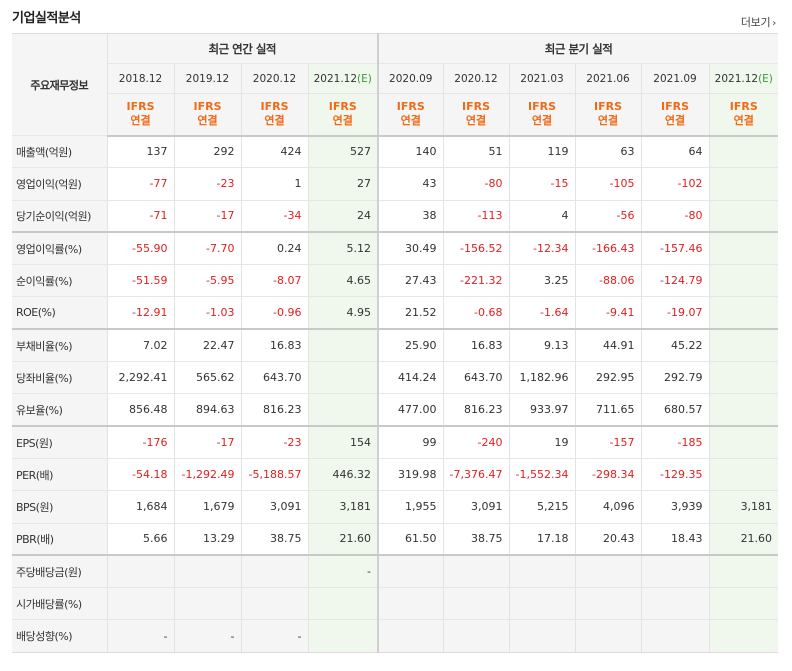 Image resolution: width=792 pixels, height=671 pixels. I want to click on period-label: 2019.12, so click(207, 78).